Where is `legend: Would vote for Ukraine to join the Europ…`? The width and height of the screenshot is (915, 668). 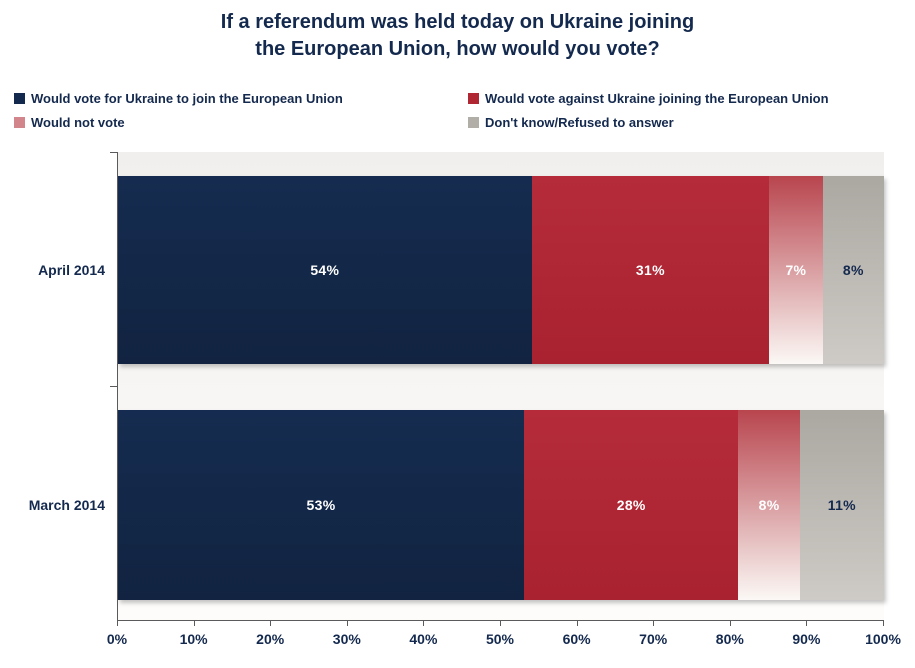 legend: Would vote for Ukraine to join the Europ… is located at coordinates (459, 110).